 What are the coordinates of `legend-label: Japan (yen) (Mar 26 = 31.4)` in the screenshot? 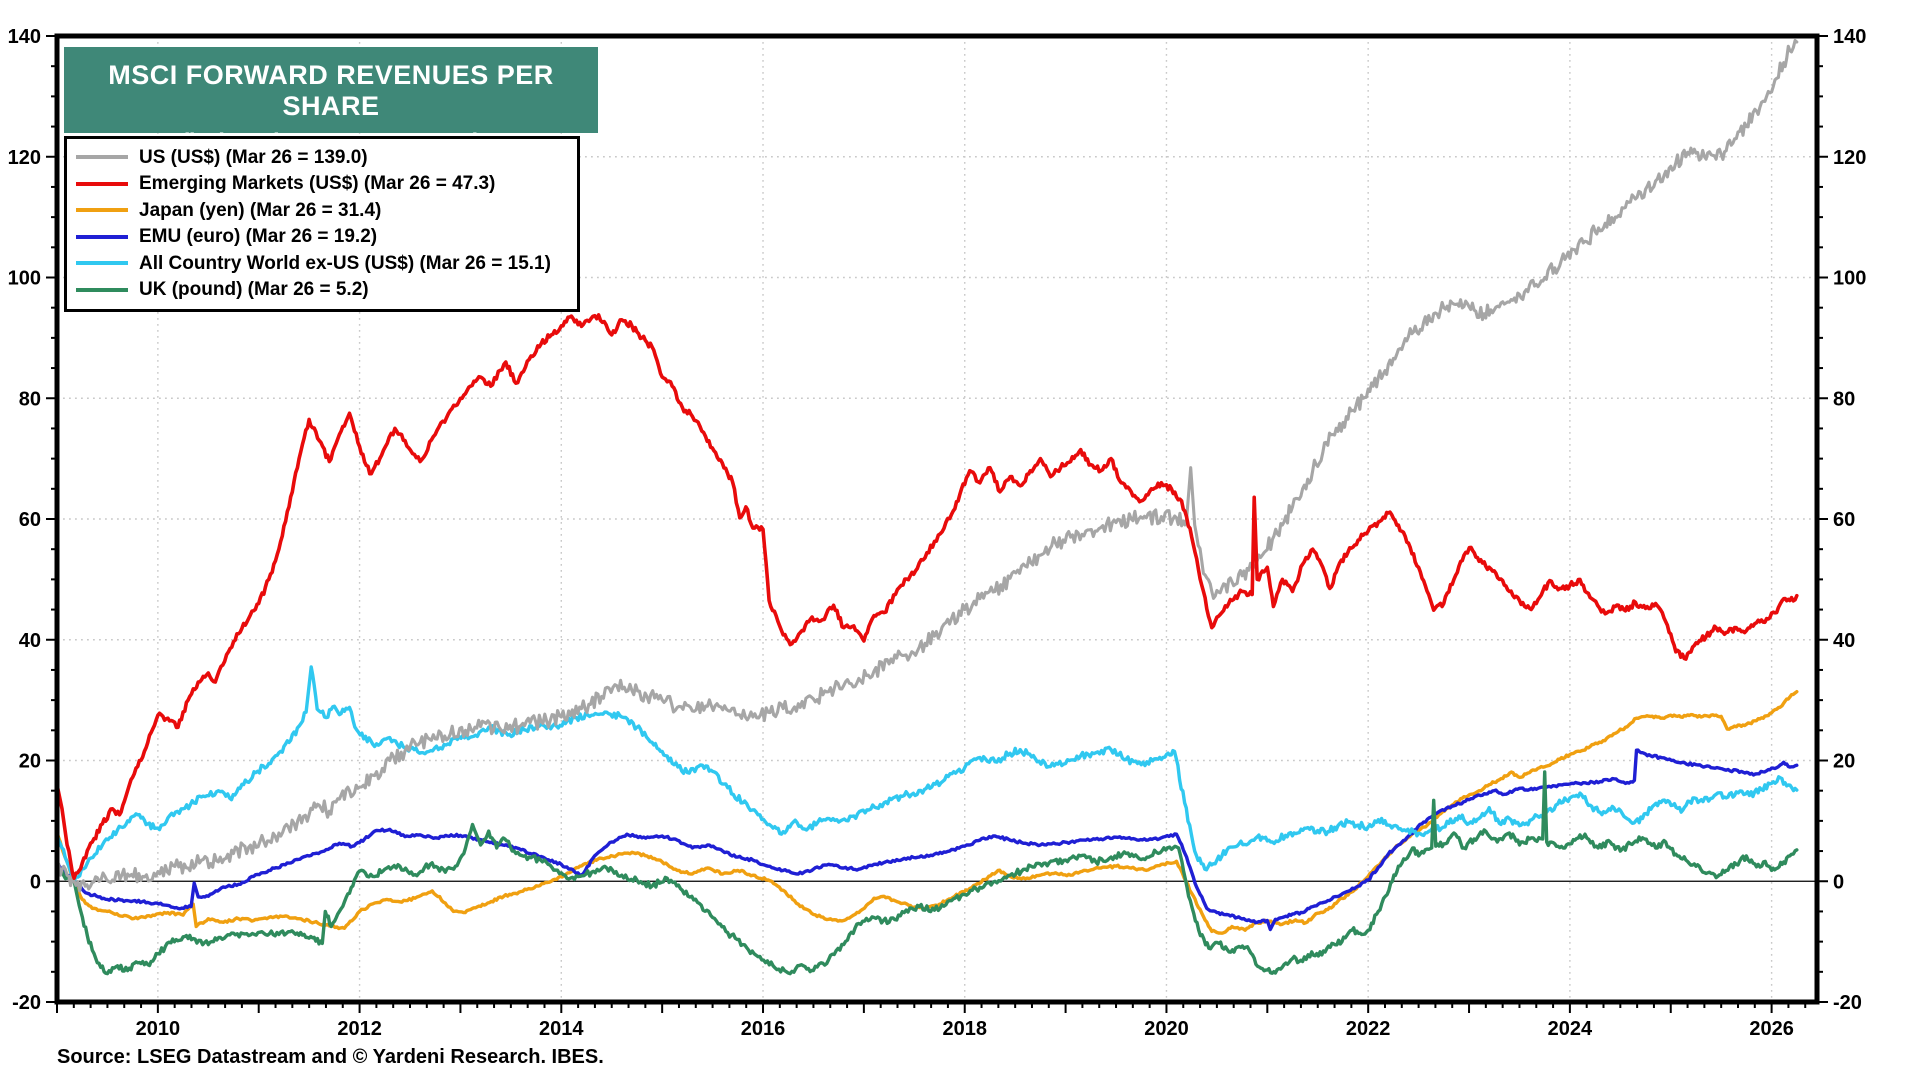 It's located at (260, 210).